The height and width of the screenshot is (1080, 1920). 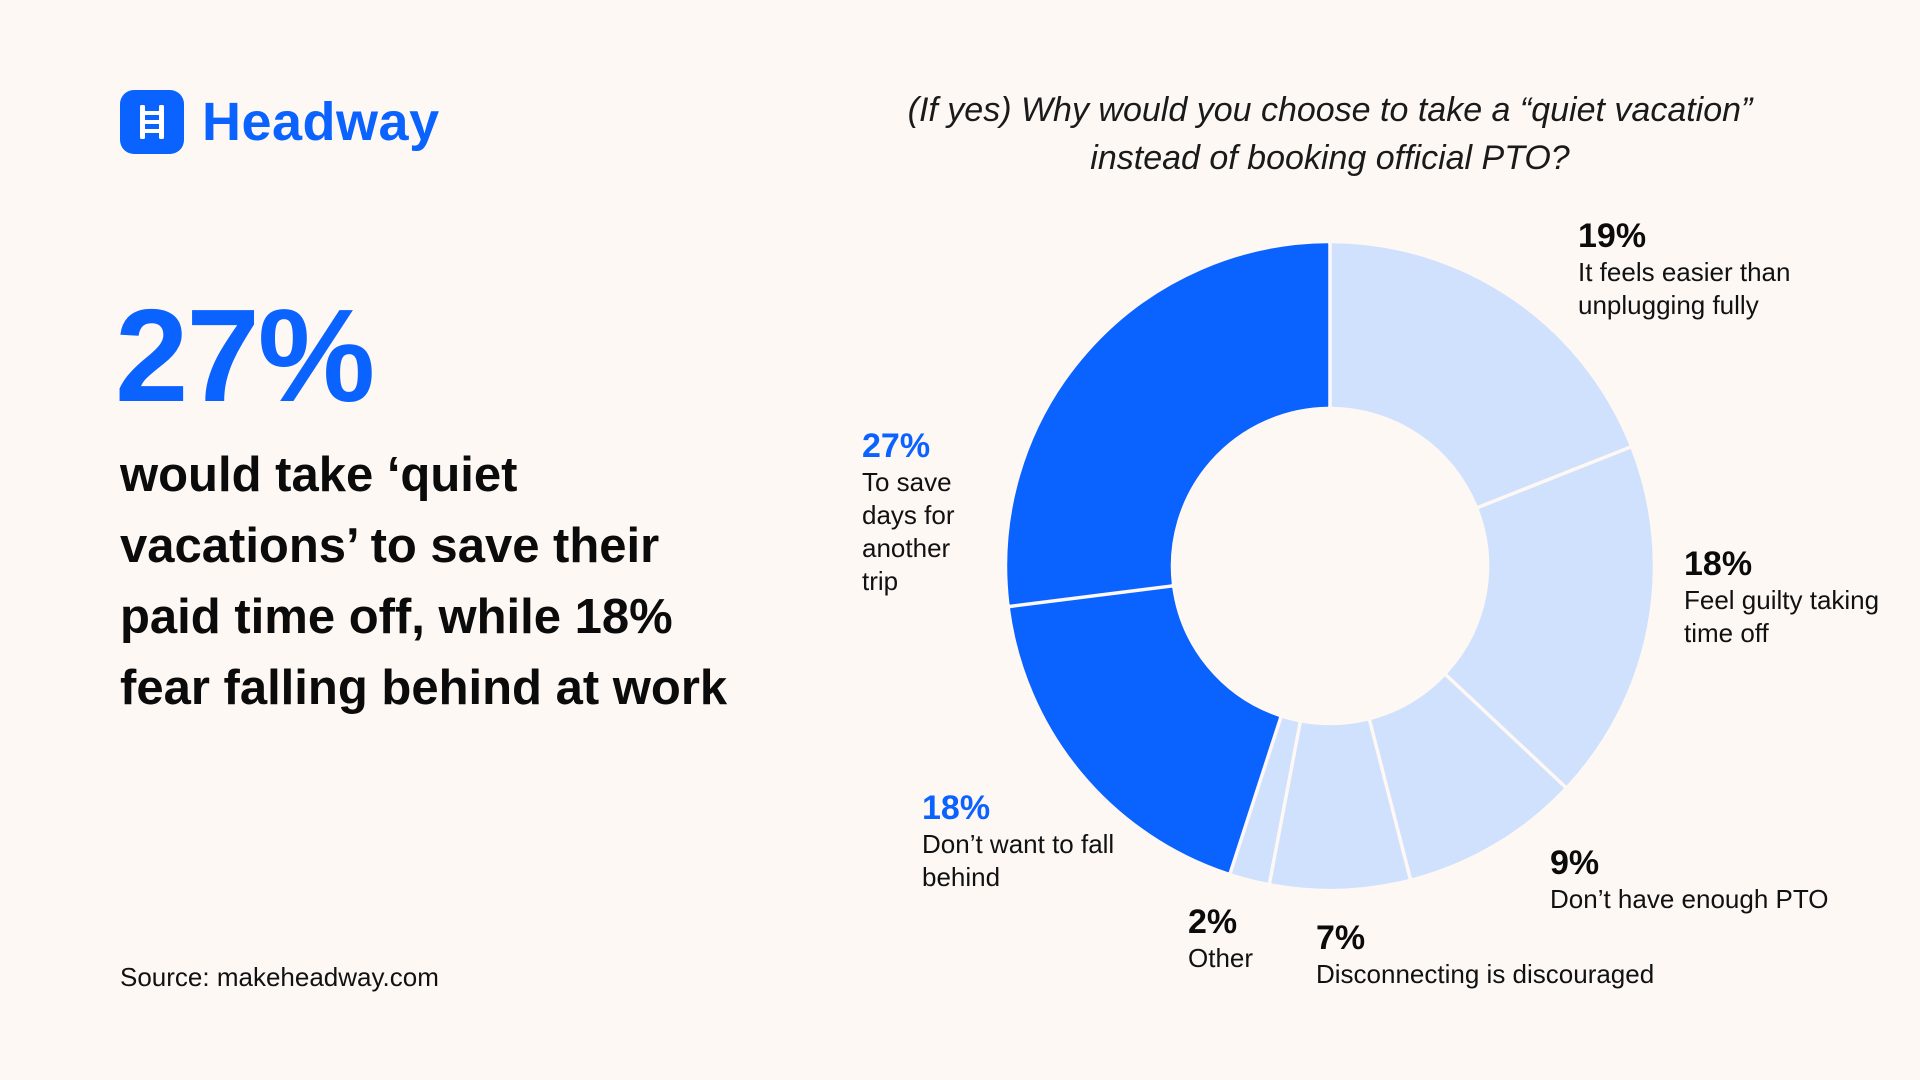 What do you see at coordinates (1526, 954) in the screenshot?
I see `label-disconnect: 7% Disconnecting is discouraged` at bounding box center [1526, 954].